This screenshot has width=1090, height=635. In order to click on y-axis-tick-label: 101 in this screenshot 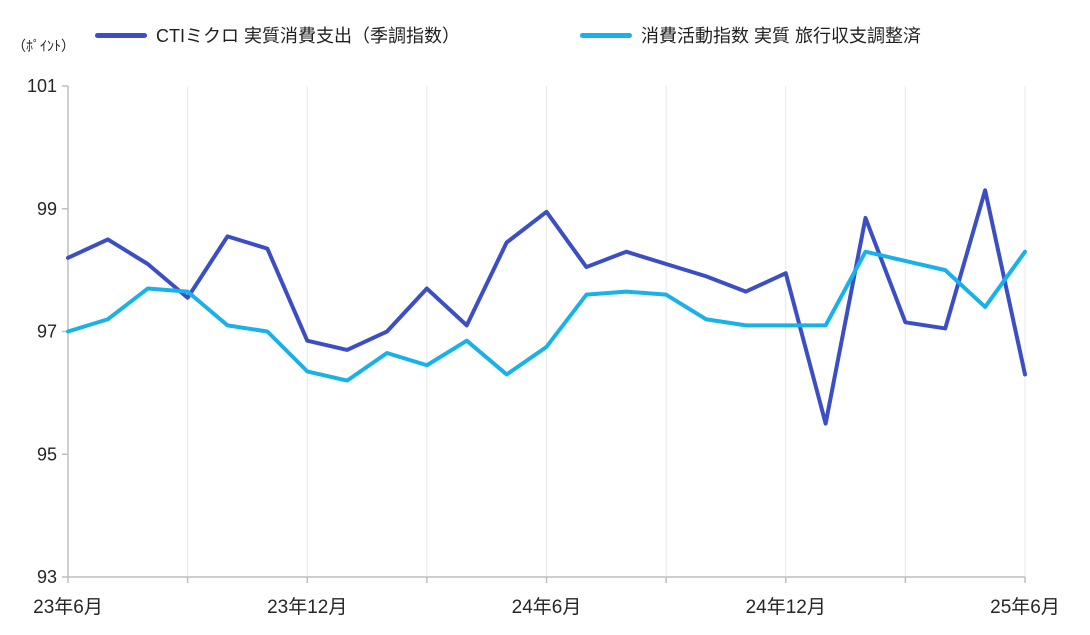, I will do `click(42, 86)`.